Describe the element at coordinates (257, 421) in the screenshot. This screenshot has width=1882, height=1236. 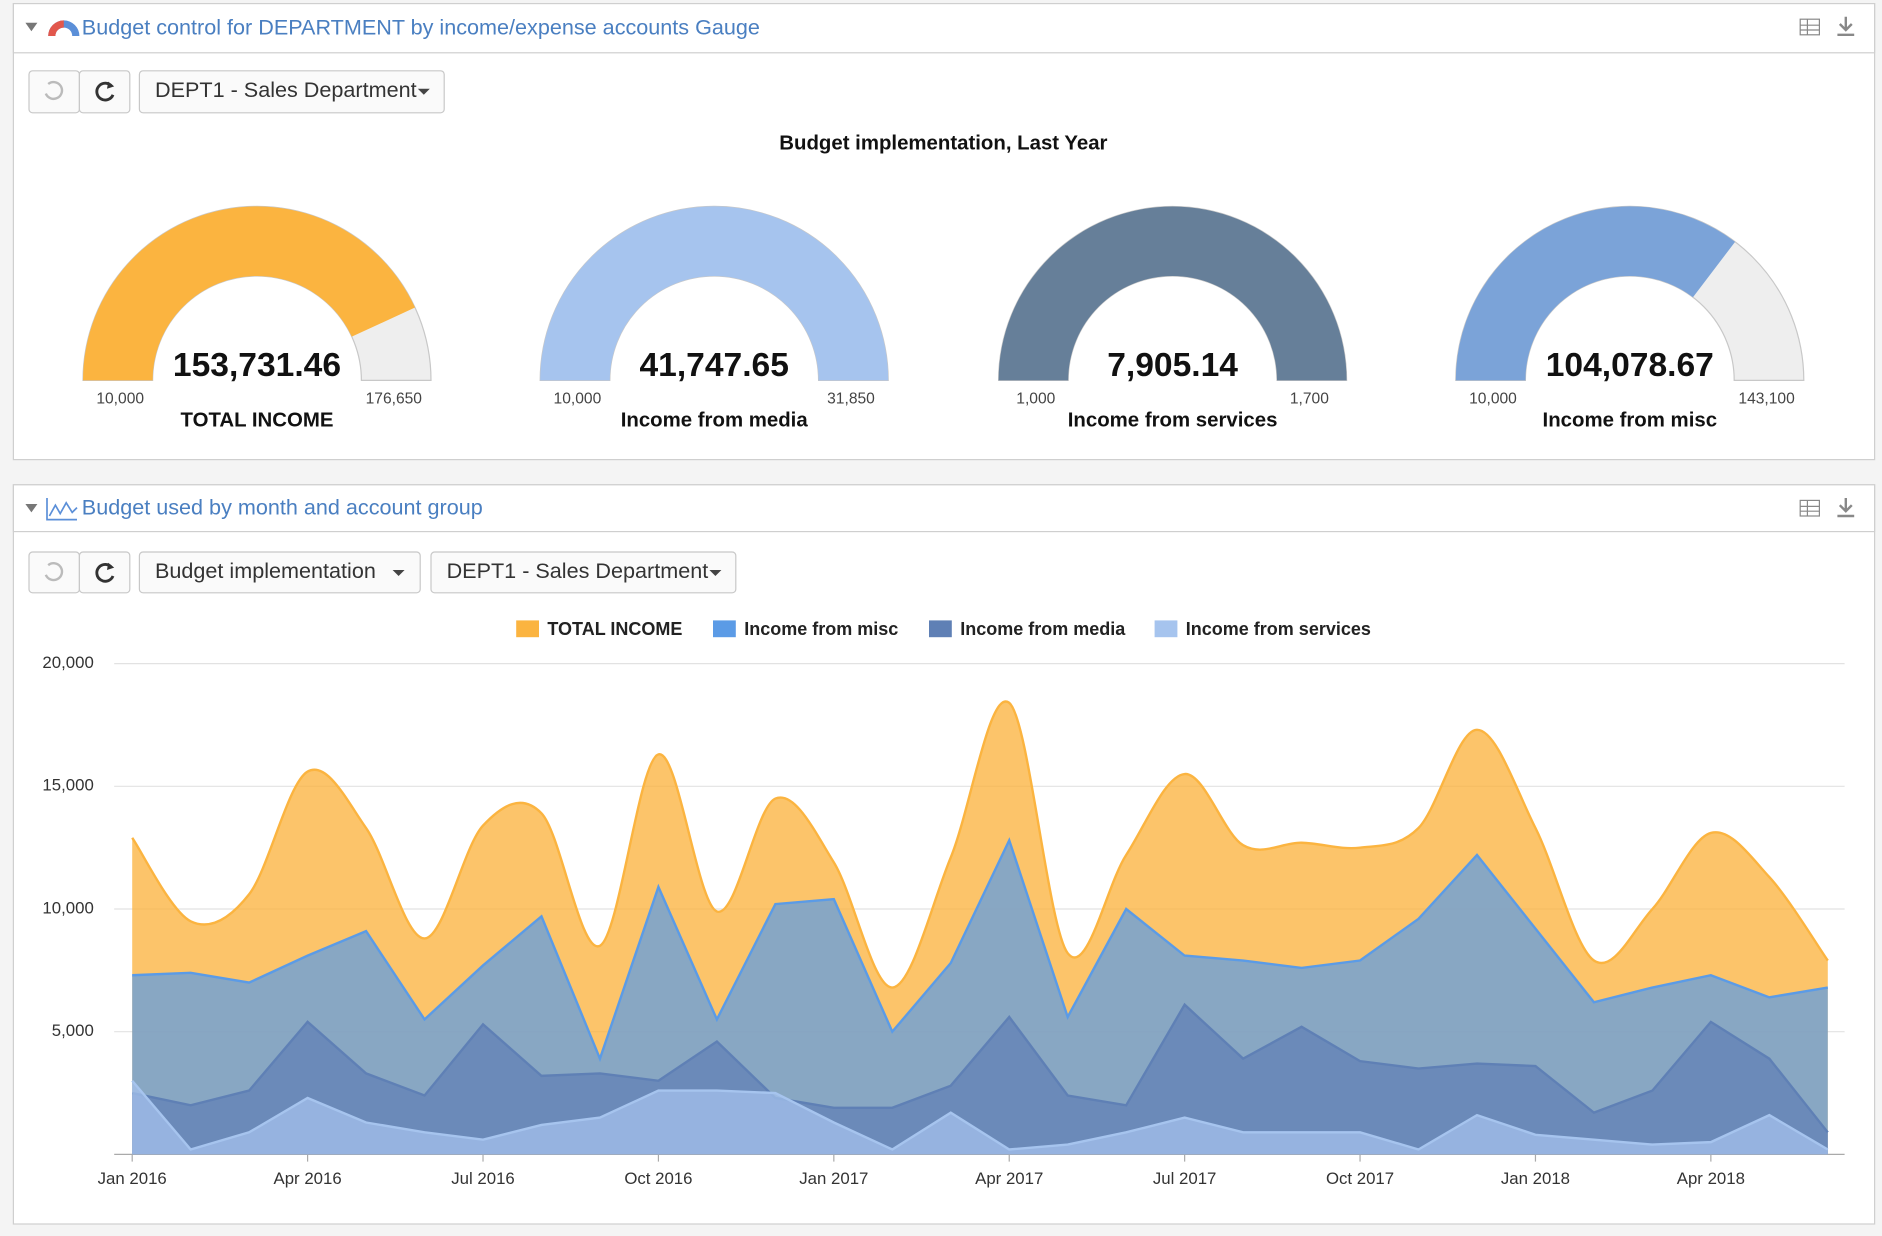
I see `gauge-name: TOTAL INCOME` at that location.